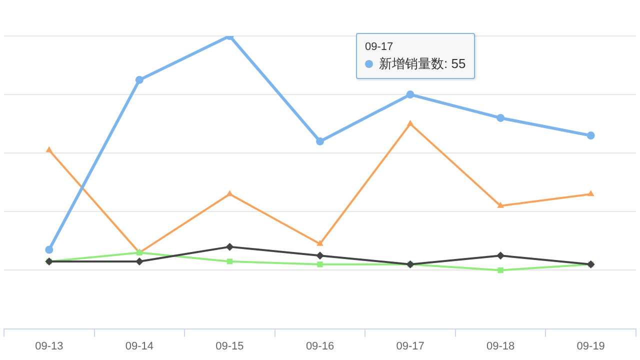 This screenshot has width=640, height=360. What do you see at coordinates (49, 346) in the screenshot?
I see `x-tick-label: 09-13` at bounding box center [49, 346].